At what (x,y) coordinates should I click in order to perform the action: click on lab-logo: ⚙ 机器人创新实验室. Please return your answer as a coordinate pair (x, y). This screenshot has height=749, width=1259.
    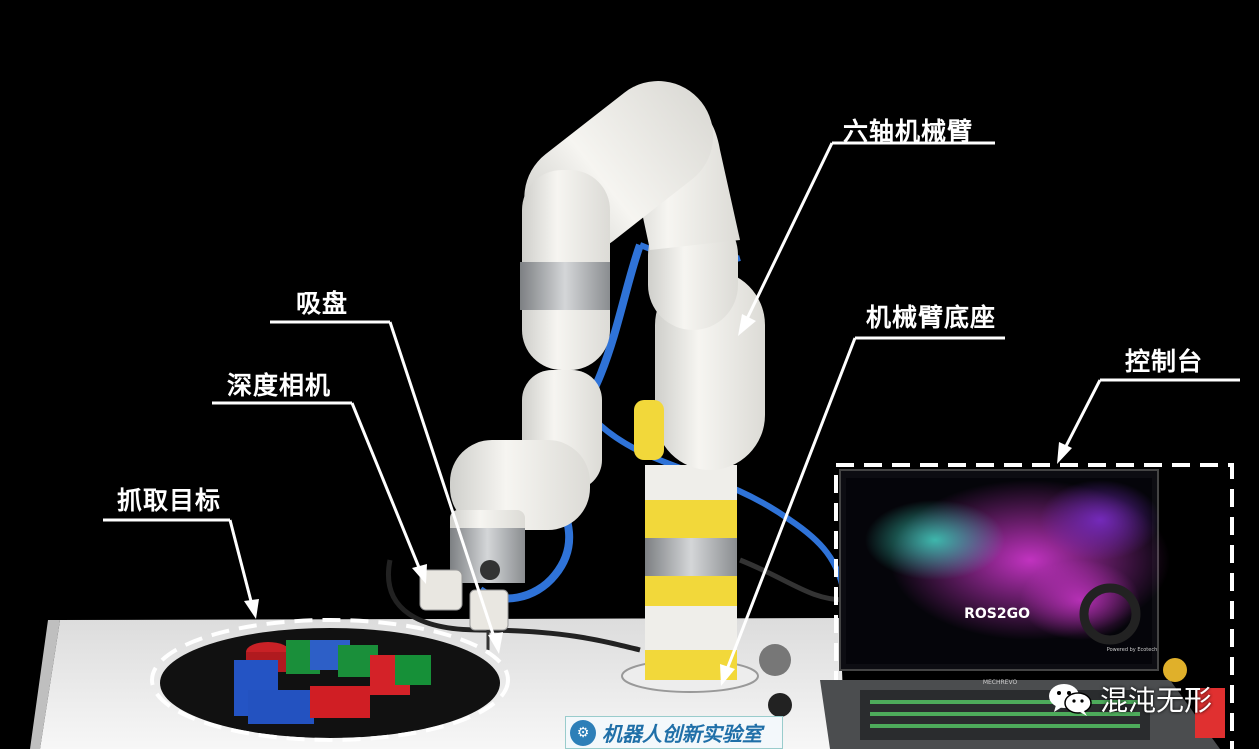
    Looking at the image, I should click on (674, 732).